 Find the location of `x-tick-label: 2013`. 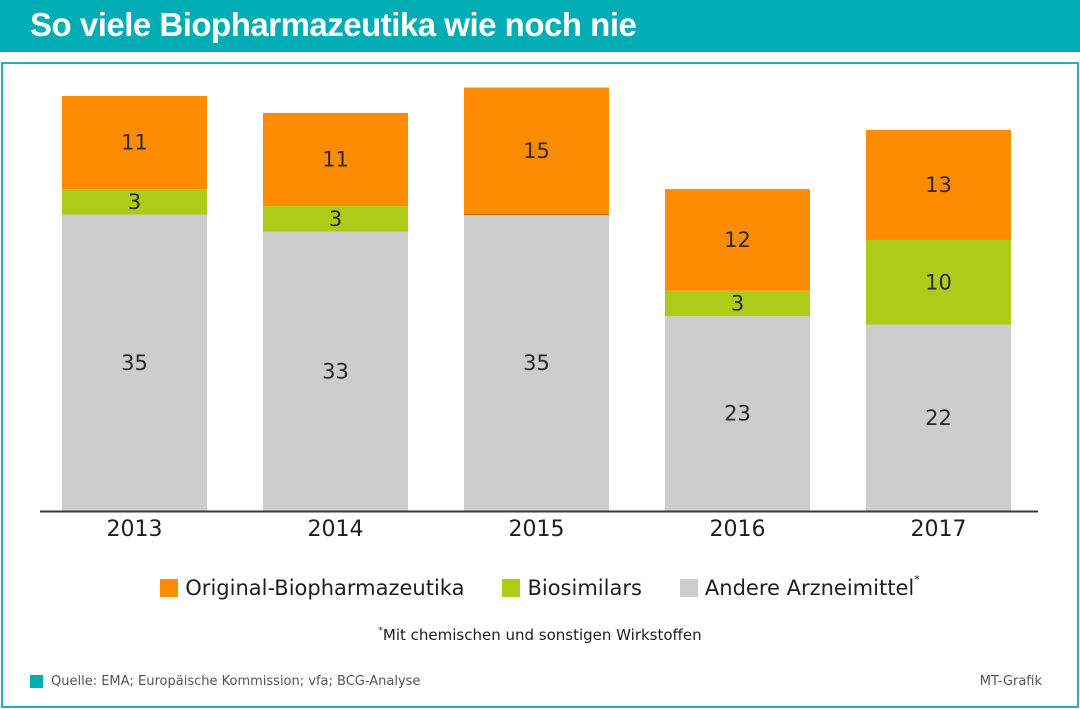

x-tick-label: 2013 is located at coordinates (135, 529).